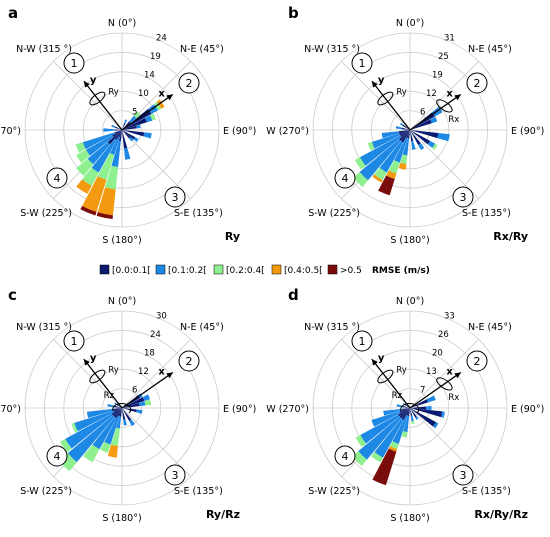 This screenshot has width=550, height=537. What do you see at coordinates (161, 317) in the screenshot?
I see `ring-label: 30` at bounding box center [161, 317].